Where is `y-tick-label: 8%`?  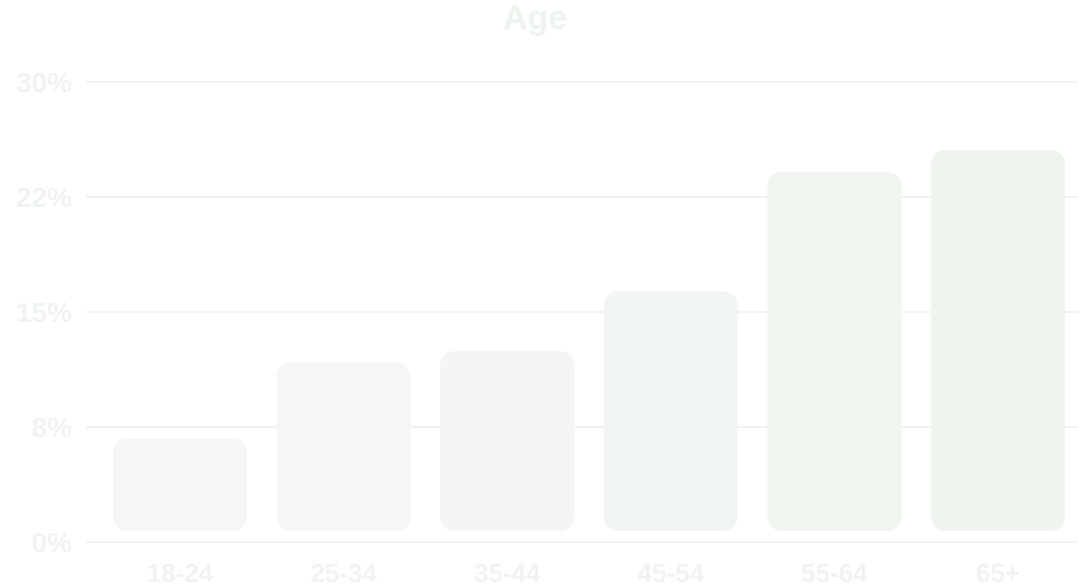
y-tick-label: 8% is located at coordinates (52, 427).